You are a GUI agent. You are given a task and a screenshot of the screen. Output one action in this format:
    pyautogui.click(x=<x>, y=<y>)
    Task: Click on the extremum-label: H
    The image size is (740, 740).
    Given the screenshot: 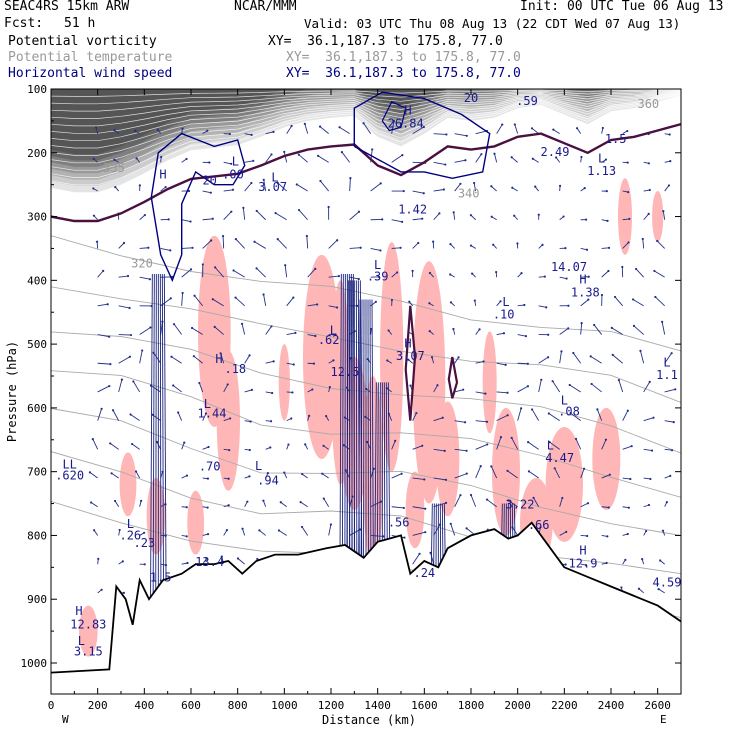 What is the action you would take?
    pyautogui.click(x=78, y=611)
    